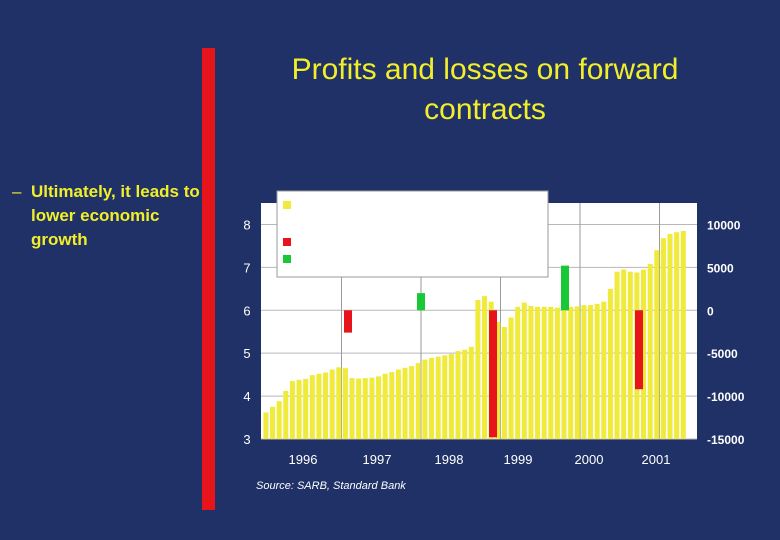 This screenshot has width=780, height=540. Describe the element at coordinates (403, 259) in the screenshot. I see `legend-label: fiscal year ending 31 March - RHS` at that location.